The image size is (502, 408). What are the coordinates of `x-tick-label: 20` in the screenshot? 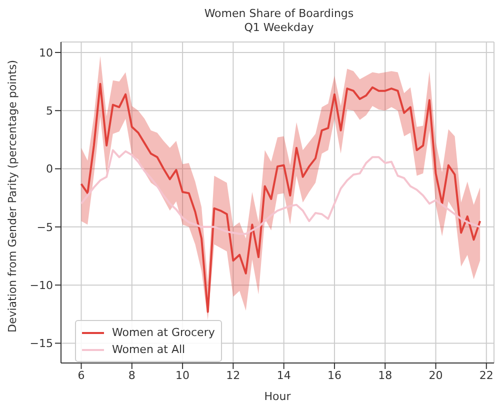 It's located at (435, 375).